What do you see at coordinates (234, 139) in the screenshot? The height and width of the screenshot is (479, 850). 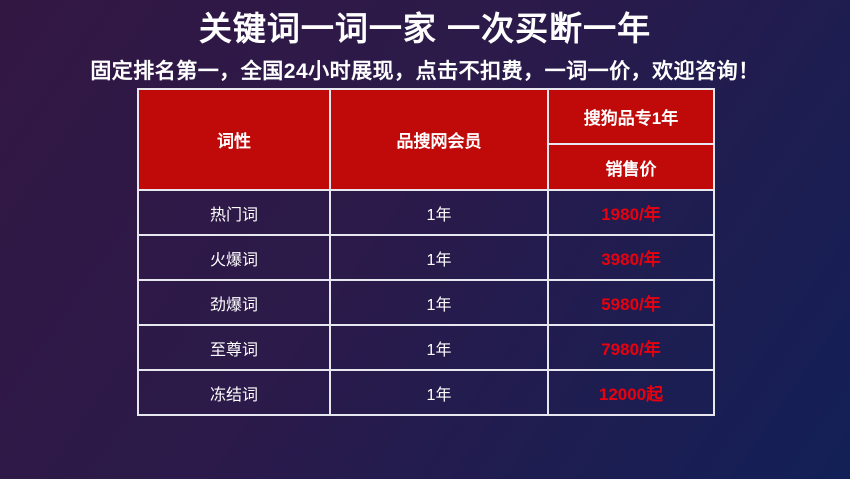 I see `column-header-word-type: 词性` at bounding box center [234, 139].